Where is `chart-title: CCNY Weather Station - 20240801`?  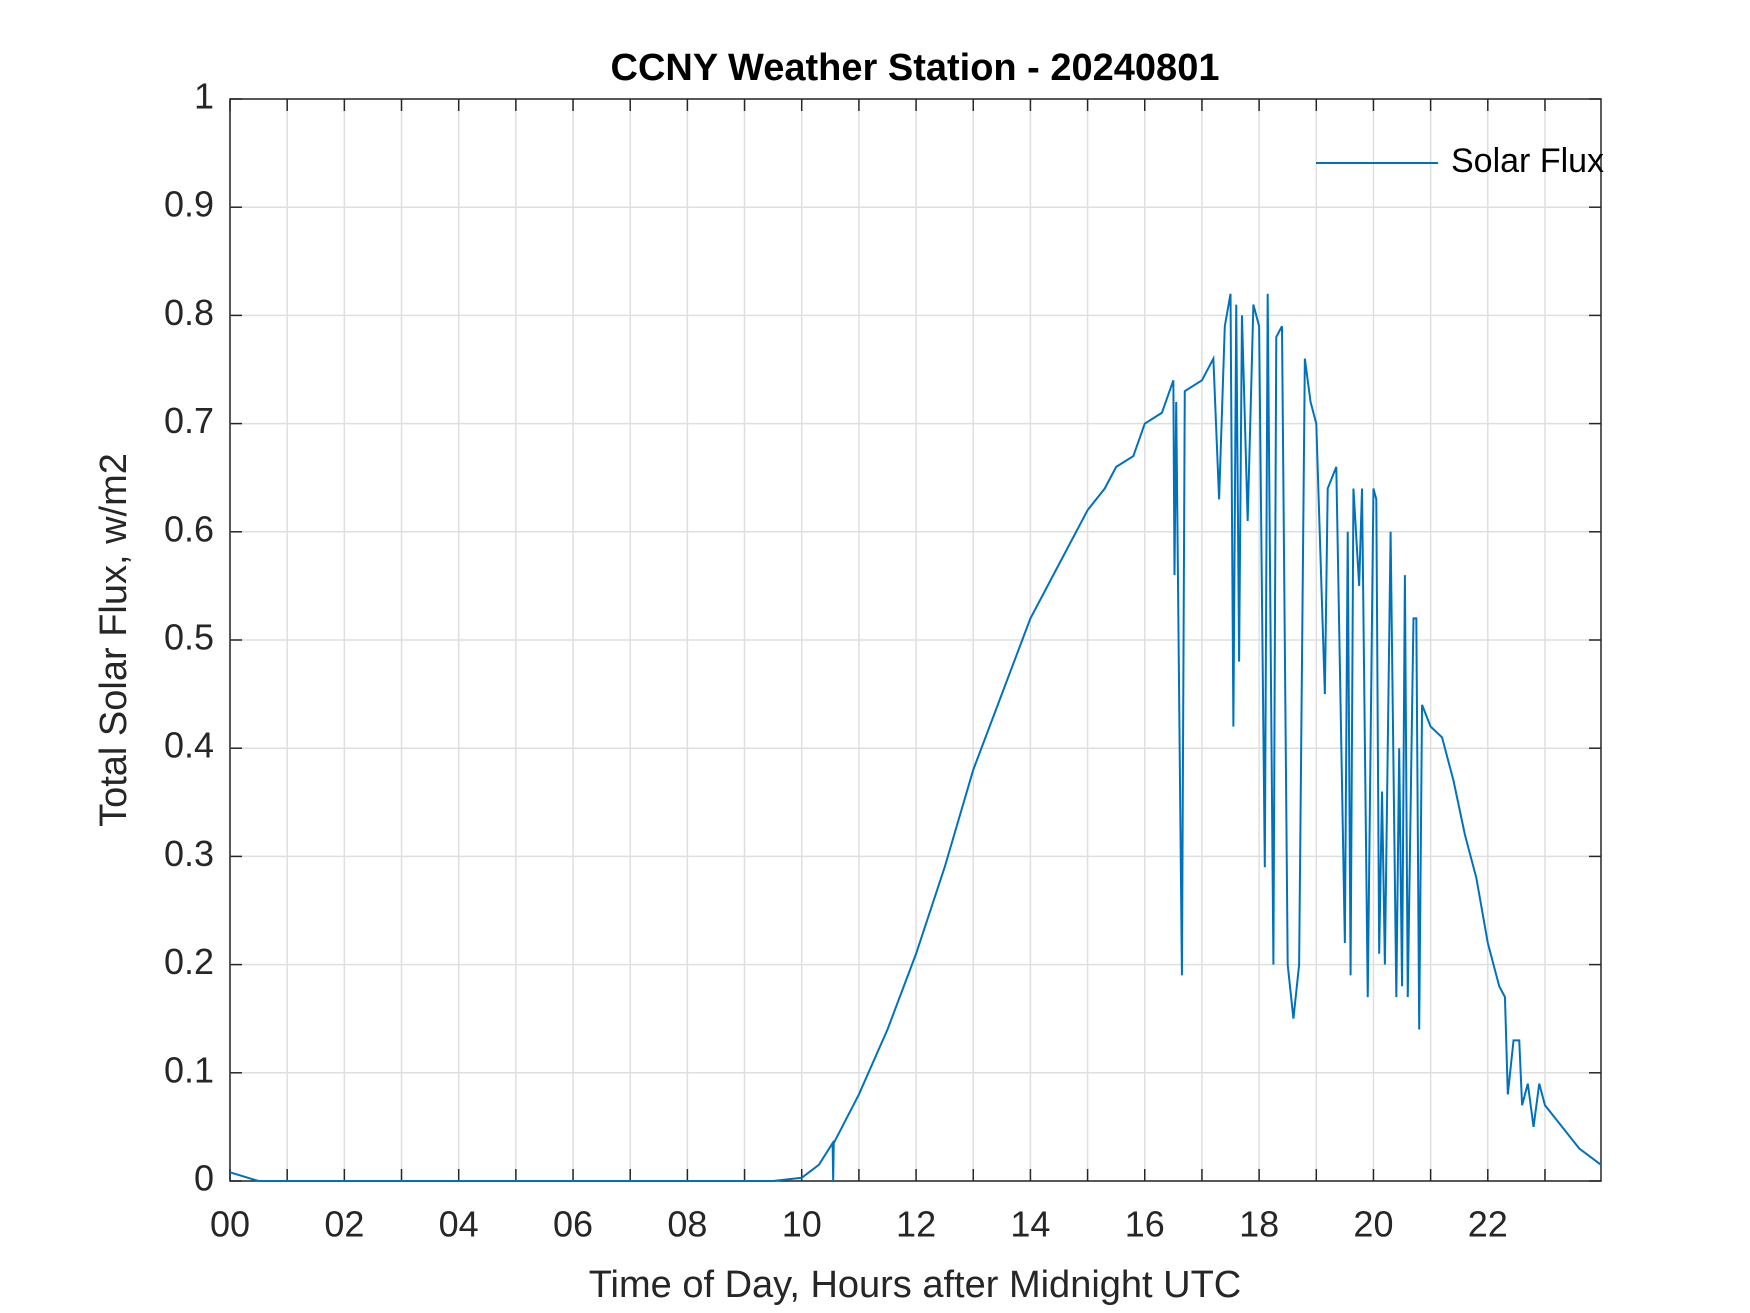 chart-title: CCNY Weather Station - 20240801 is located at coordinates (915, 68).